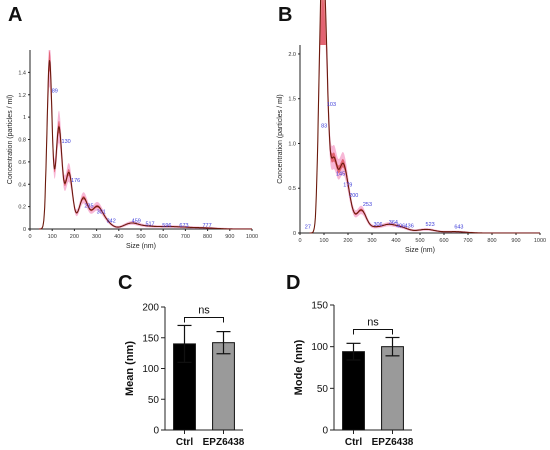 The image size is (550, 450). I want to click on chart-a-peak-label: 777, so click(206, 226).